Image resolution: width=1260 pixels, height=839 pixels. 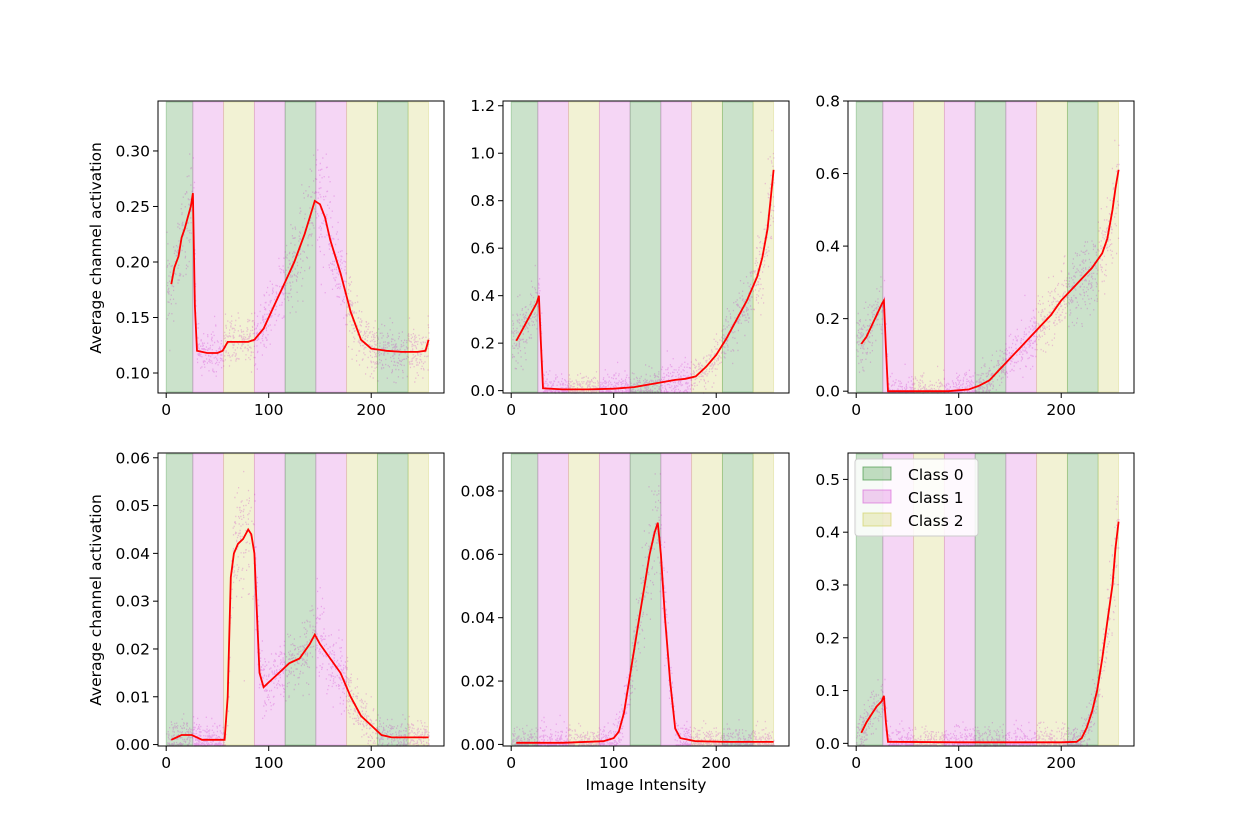 I want to click on y-tick-label: 0.03, so click(x=132, y=602).